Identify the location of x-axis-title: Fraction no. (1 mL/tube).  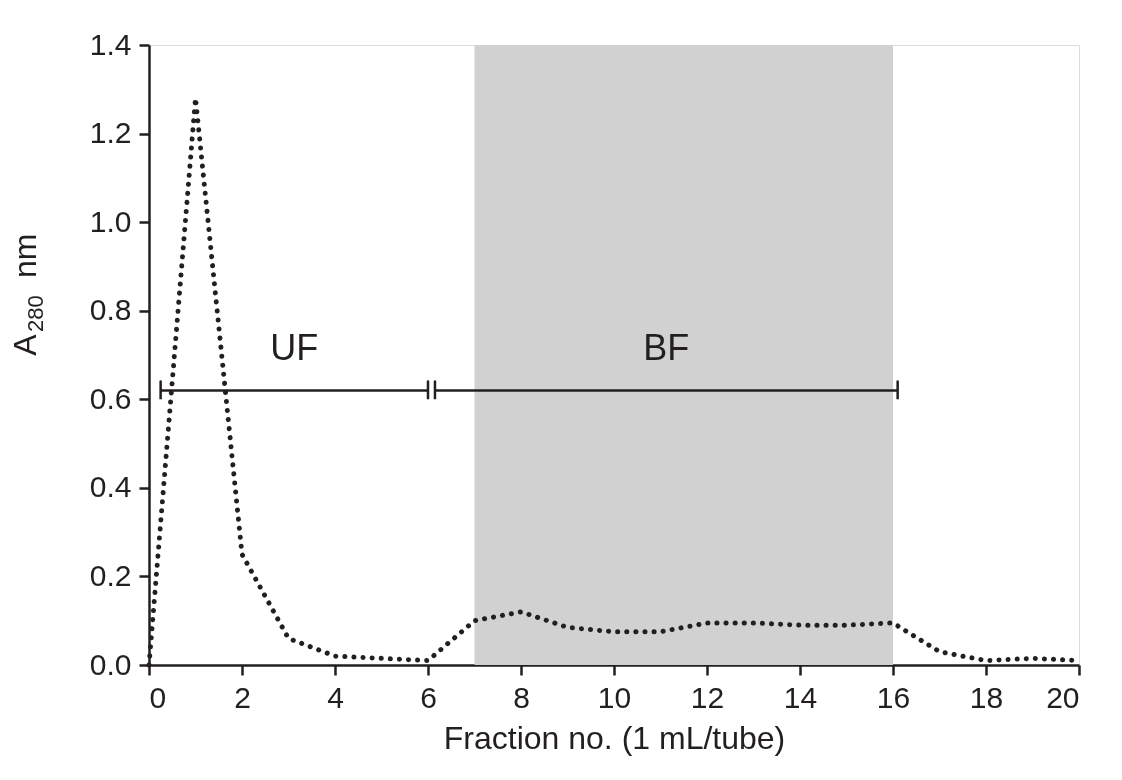
(614, 737).